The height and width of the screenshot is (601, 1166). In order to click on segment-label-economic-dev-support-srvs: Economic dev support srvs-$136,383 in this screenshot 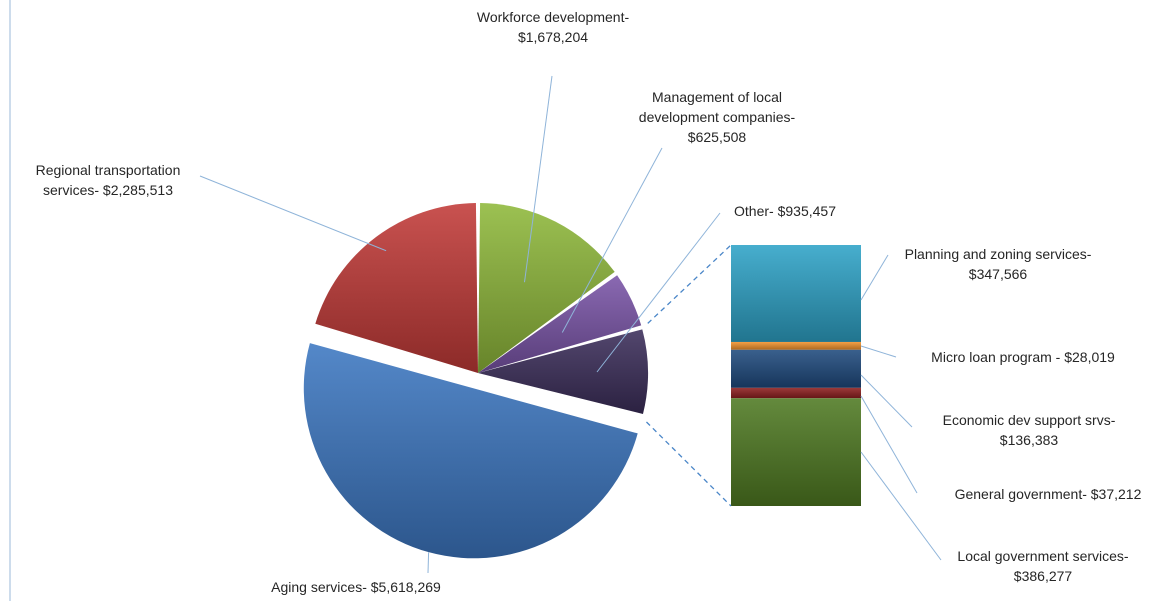, I will do `click(1029, 430)`.